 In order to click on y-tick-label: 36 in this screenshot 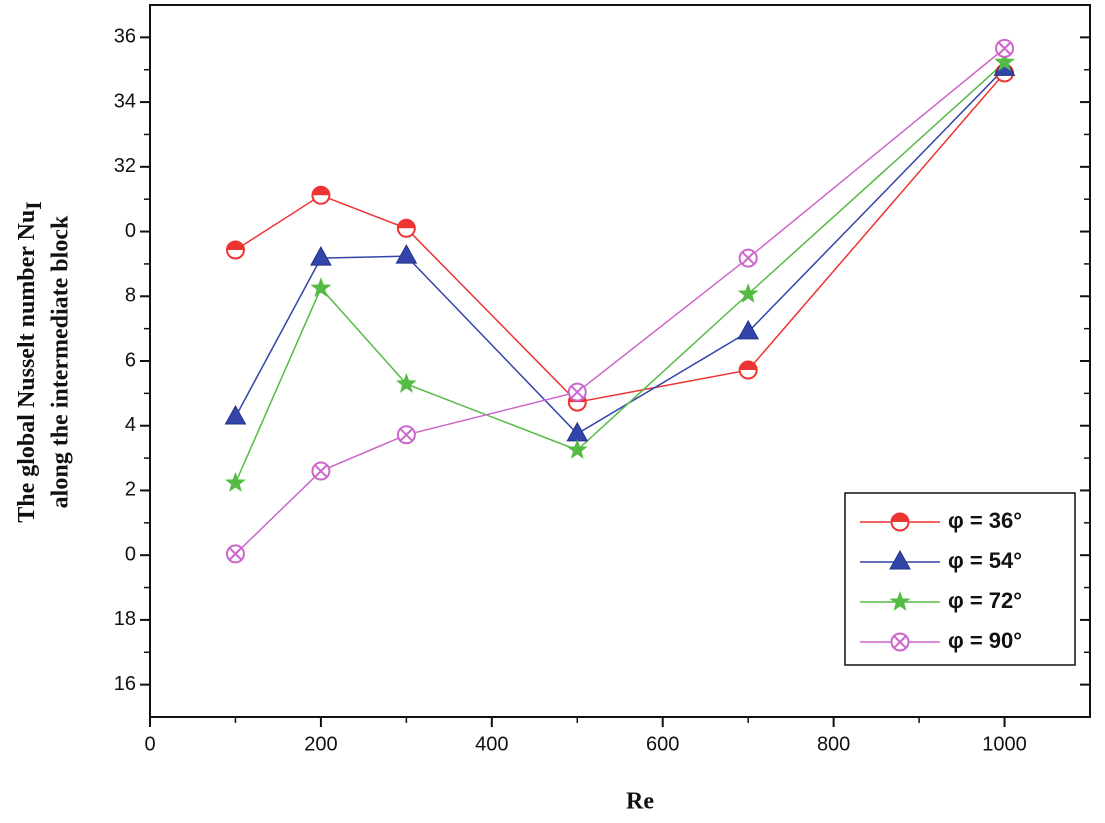, I will do `click(125, 37)`.